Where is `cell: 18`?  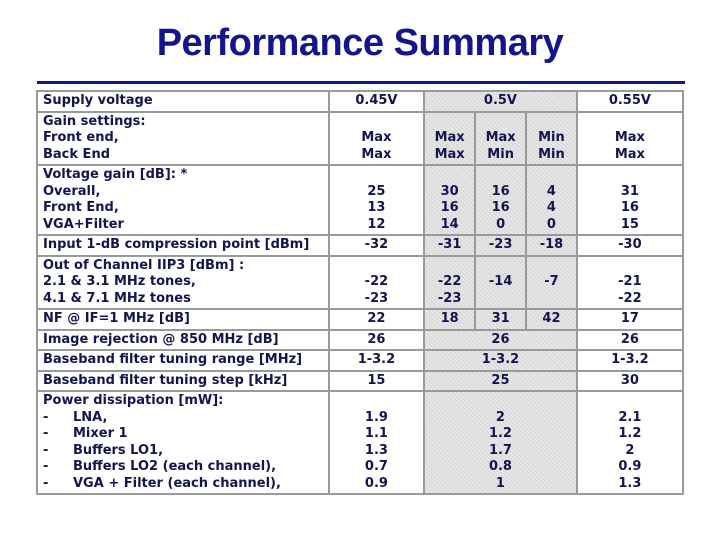 cell: 18 is located at coordinates (450, 319).